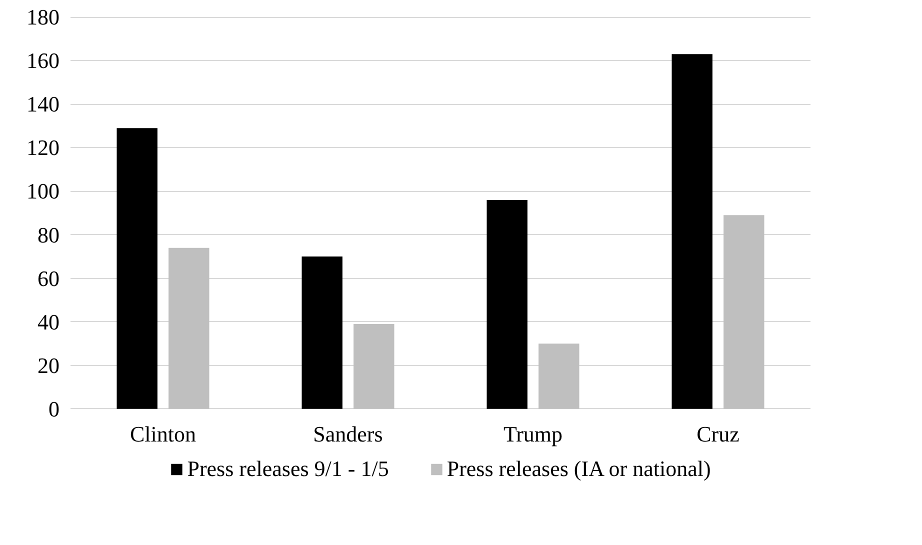 This screenshot has height=545, width=922. I want to click on y-tick-label: 40, so click(49, 321).